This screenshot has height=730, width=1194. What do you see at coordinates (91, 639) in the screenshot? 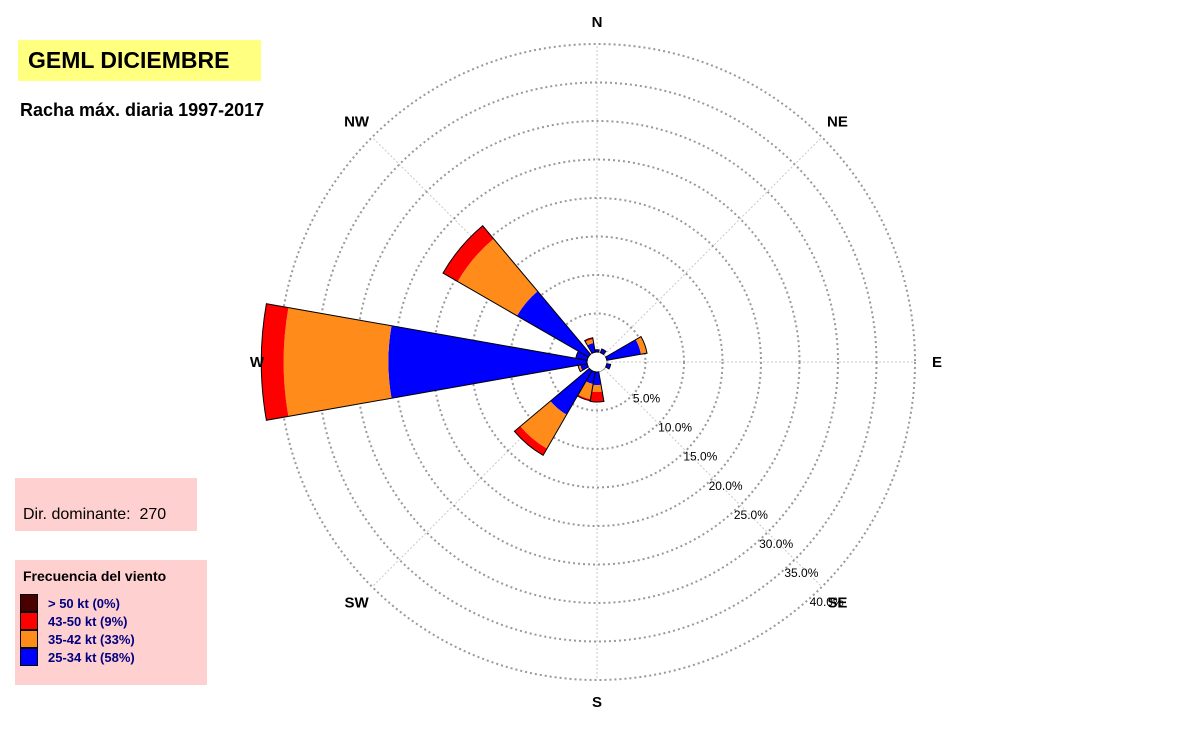
I see `legend-label: 35-42 kt (33%)` at bounding box center [91, 639].